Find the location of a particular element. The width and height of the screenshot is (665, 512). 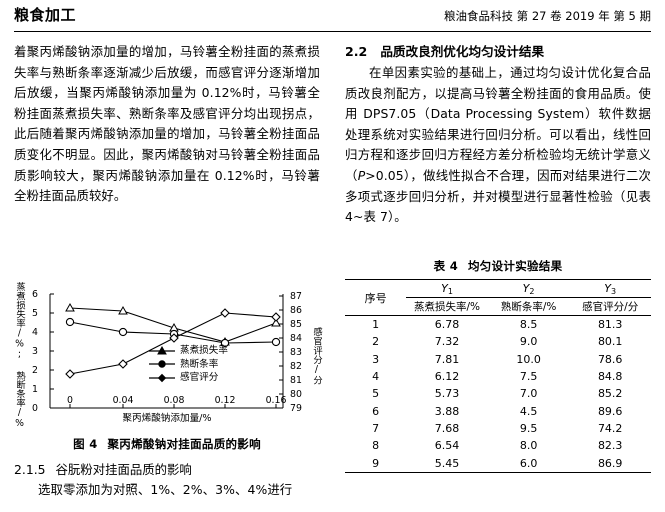

cell-y3: 89.6 is located at coordinates (610, 411).